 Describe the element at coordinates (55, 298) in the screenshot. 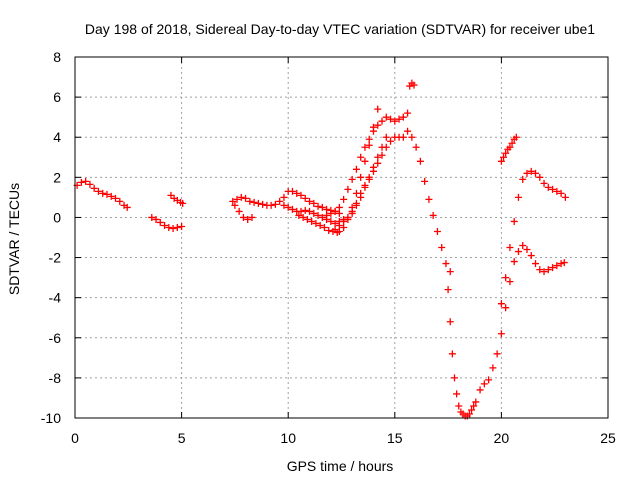

I see `y-tick-label: -4` at that location.